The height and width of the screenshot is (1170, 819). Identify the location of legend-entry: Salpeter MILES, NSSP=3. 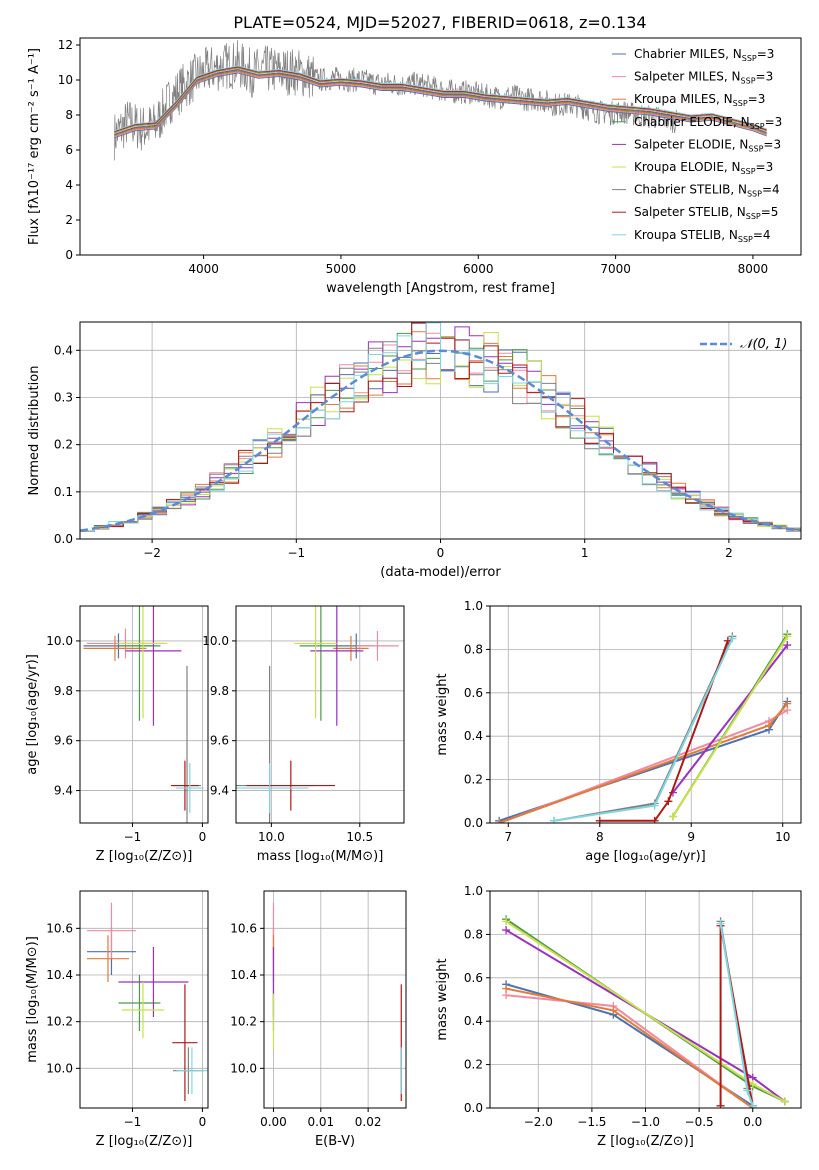
(703, 78).